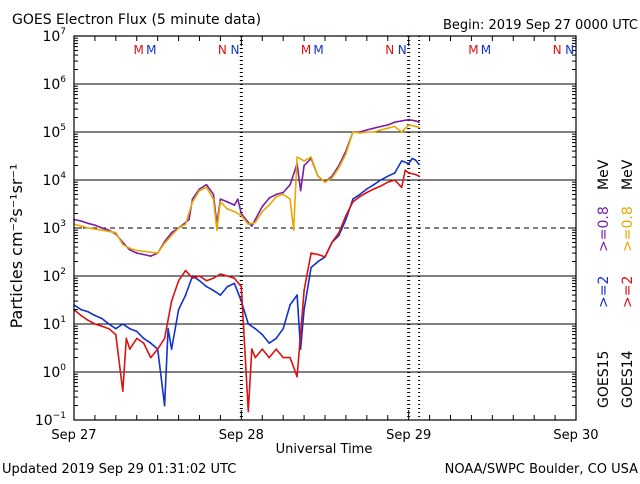 This screenshot has height=484, width=640. What do you see at coordinates (54, 324) in the screenshot?
I see `y-tick-label: 101` at bounding box center [54, 324].